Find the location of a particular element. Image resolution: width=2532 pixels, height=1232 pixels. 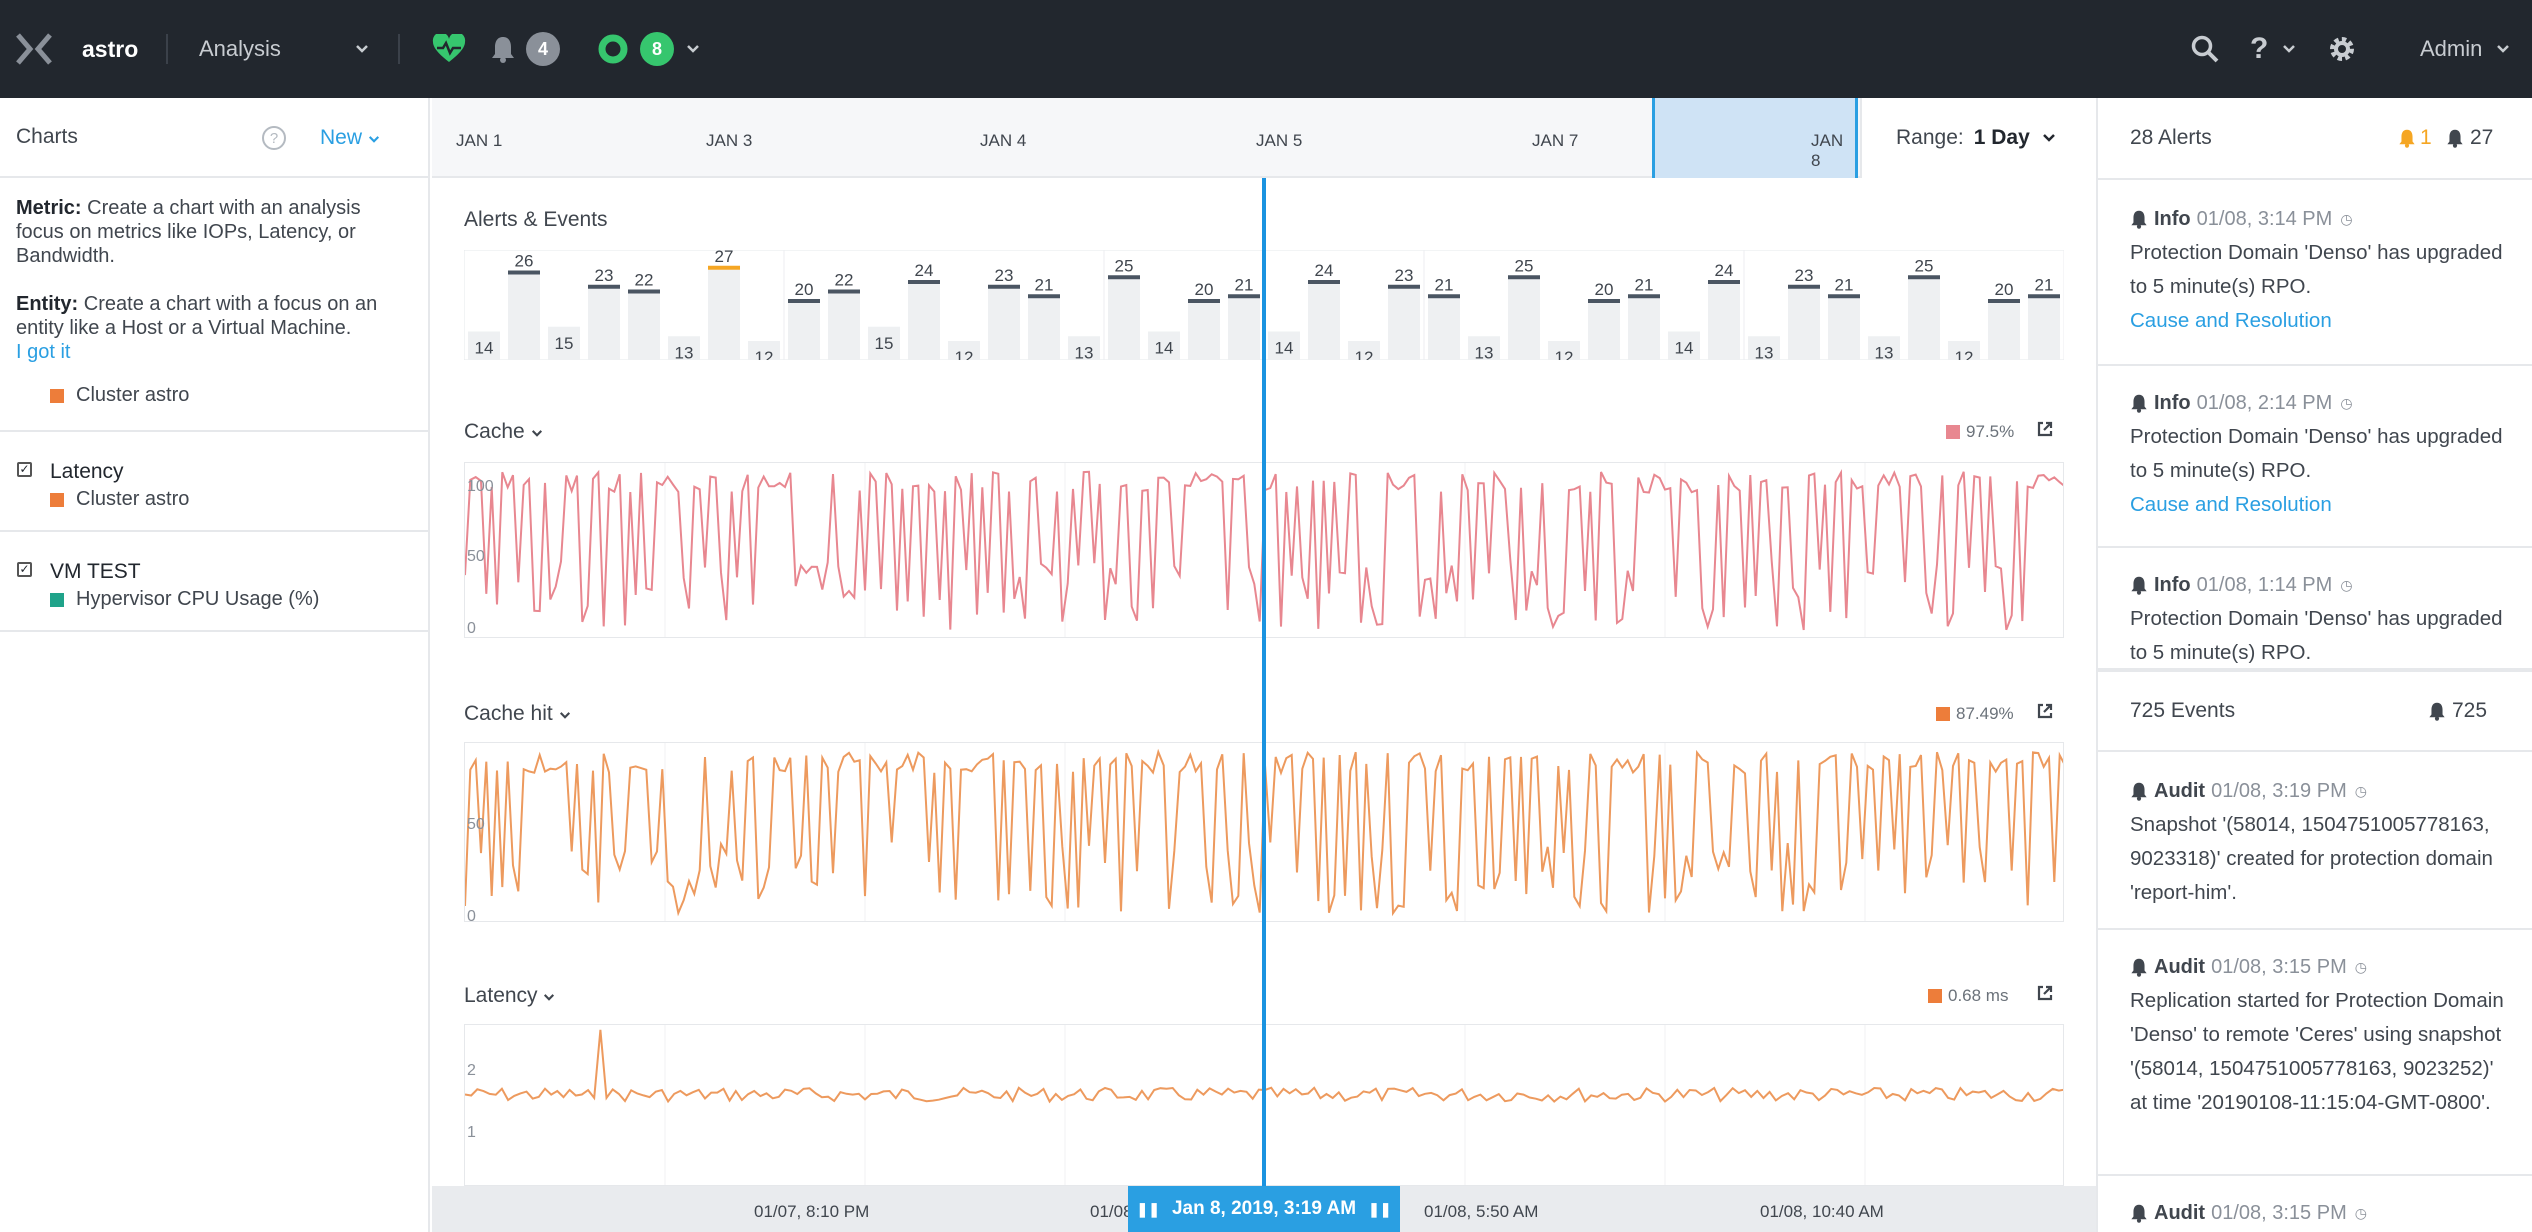

alerts-events-title: Alerts & Events is located at coordinates (536, 219).